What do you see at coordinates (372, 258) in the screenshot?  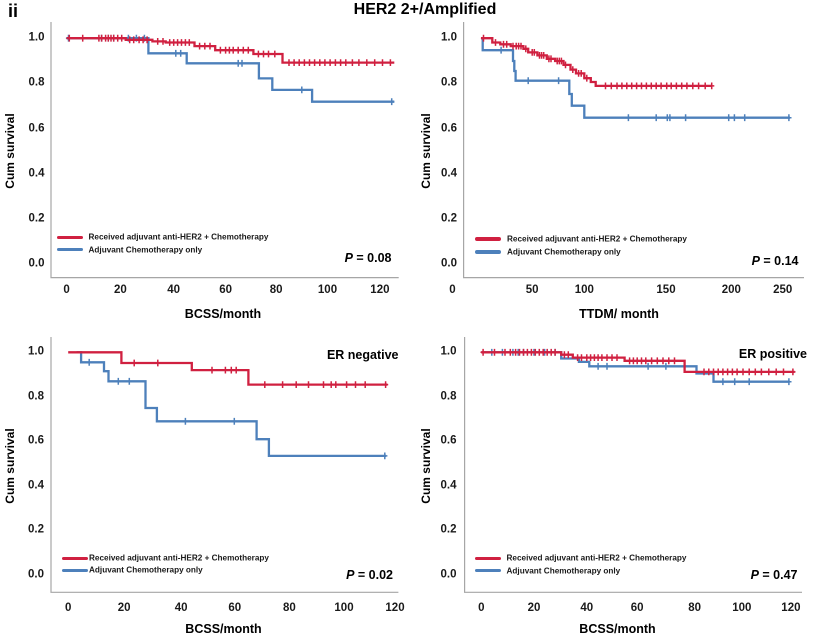 I see `p-value: = 0.08` at bounding box center [372, 258].